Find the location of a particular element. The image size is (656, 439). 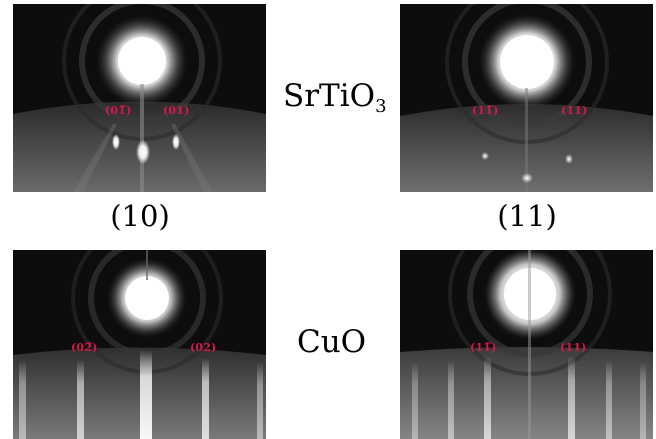

column-label-11: (11) is located at coordinates (527, 216).